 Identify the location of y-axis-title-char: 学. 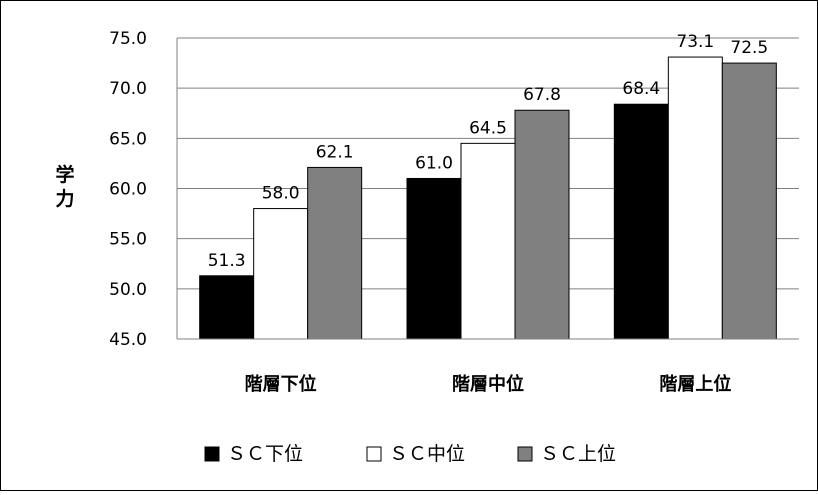
(64, 174).